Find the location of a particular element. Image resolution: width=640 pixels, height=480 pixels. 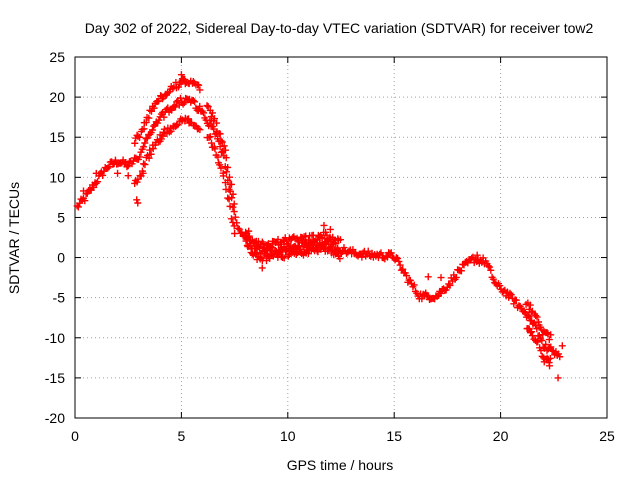

y-tick-label: 0 is located at coordinates (61, 258).